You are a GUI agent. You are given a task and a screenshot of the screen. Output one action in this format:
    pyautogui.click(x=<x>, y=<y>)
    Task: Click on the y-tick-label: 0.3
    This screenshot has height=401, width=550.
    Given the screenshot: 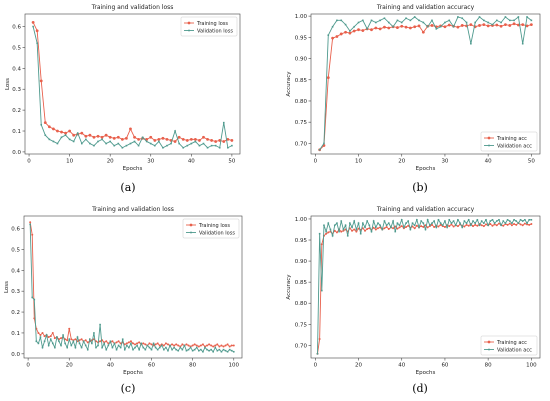 What is the action you would take?
    pyautogui.click(x=15, y=292)
    